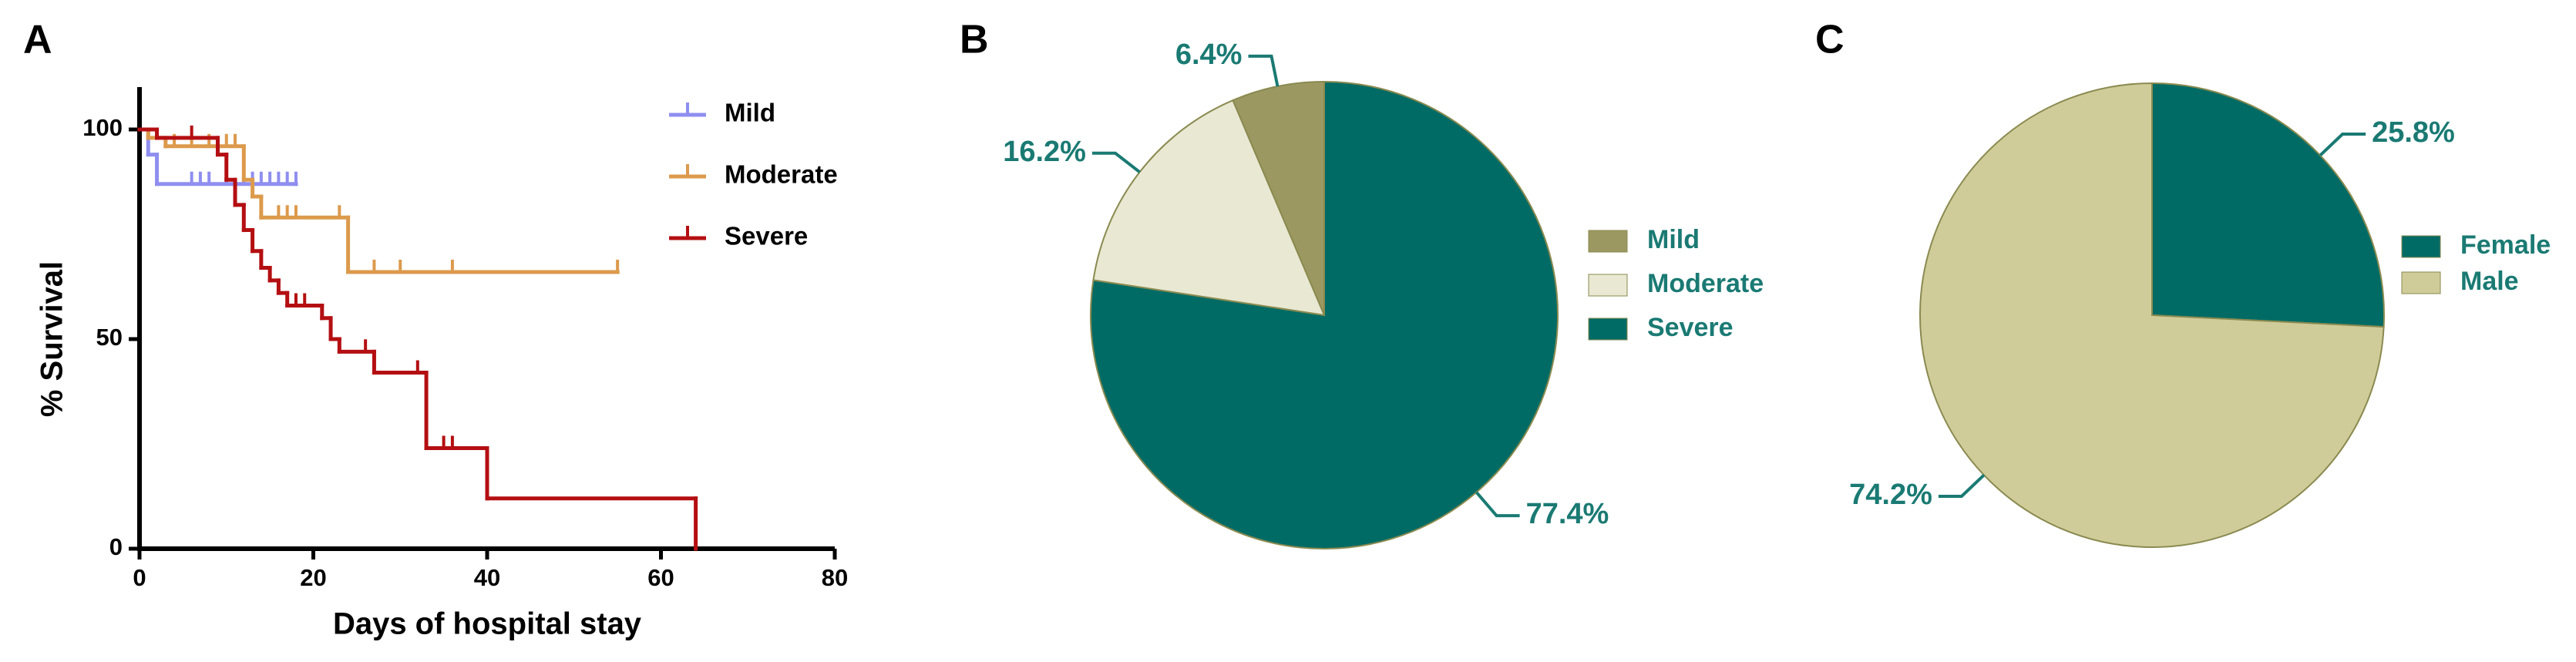 Image resolution: width=2576 pixels, height=662 pixels. Describe the element at coordinates (102, 127) in the screenshot. I see `y-tick-label: 100` at that location.